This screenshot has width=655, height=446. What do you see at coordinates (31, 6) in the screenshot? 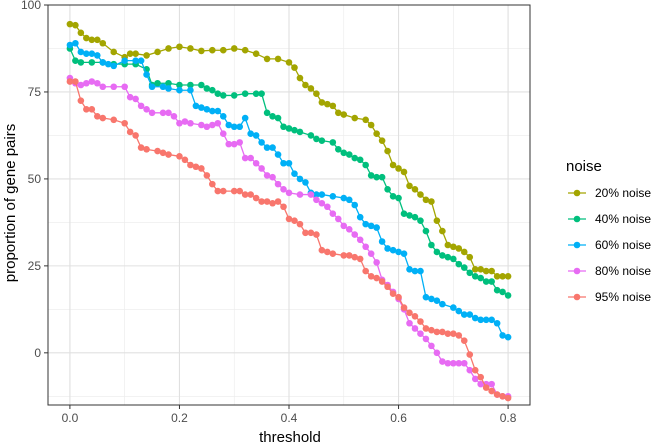
I see `y-tick-label: 100` at bounding box center [31, 6].